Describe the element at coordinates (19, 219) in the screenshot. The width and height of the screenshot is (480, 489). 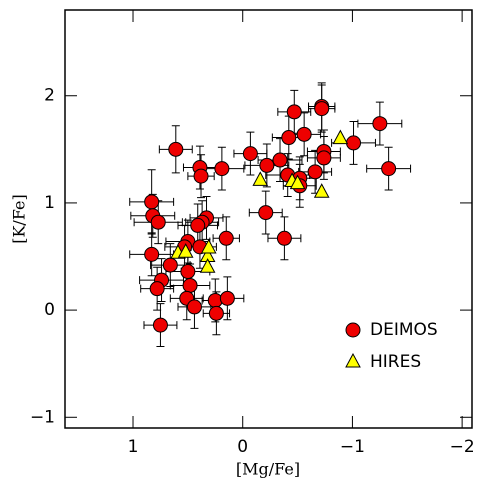
I see `y-axis-label: [K/Fe]` at that location.